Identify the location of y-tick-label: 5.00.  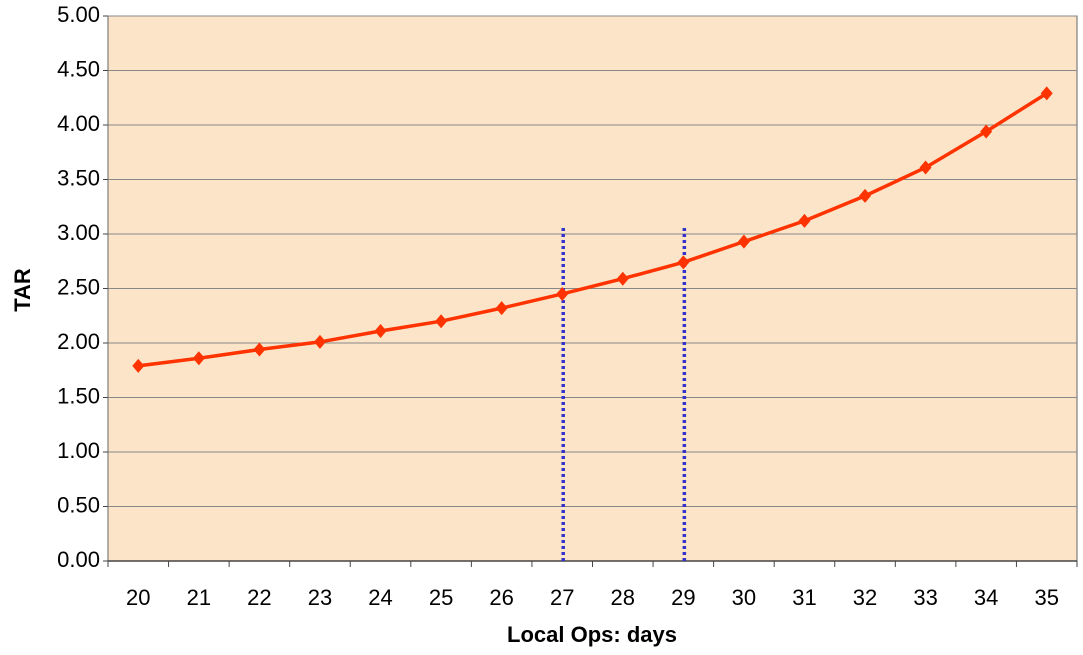
(78, 14).